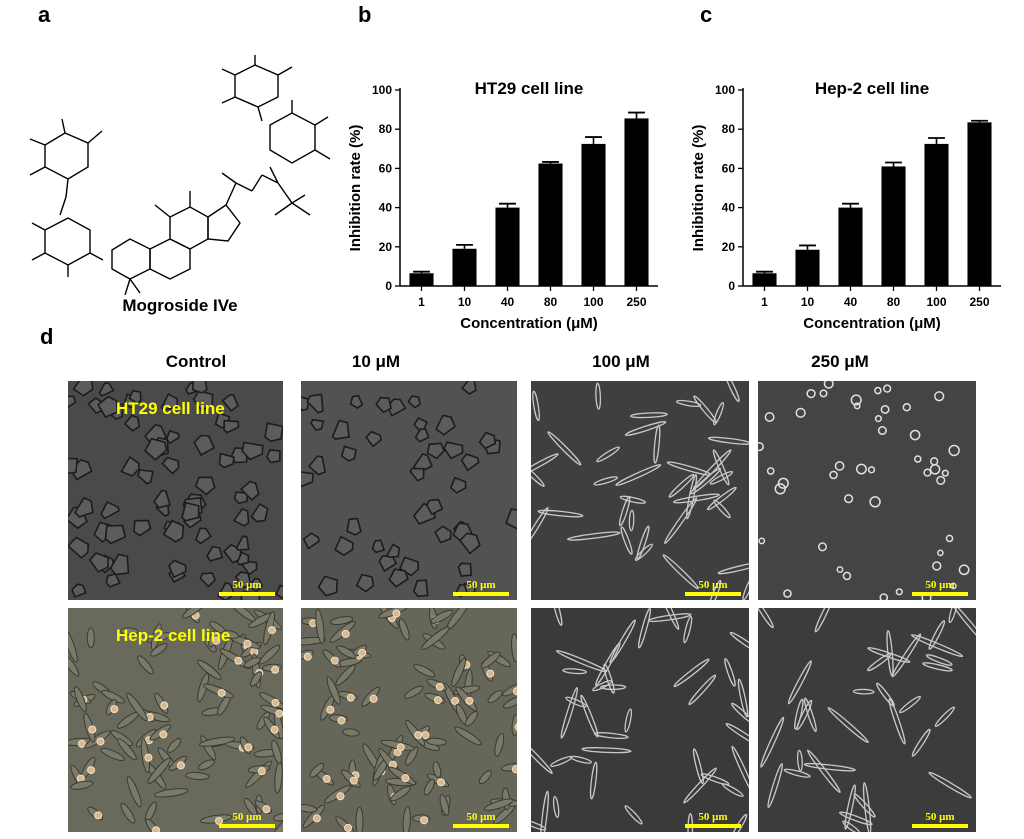  What do you see at coordinates (729, 168) in the screenshot?
I see `y-tick-label: 60` at bounding box center [729, 168].